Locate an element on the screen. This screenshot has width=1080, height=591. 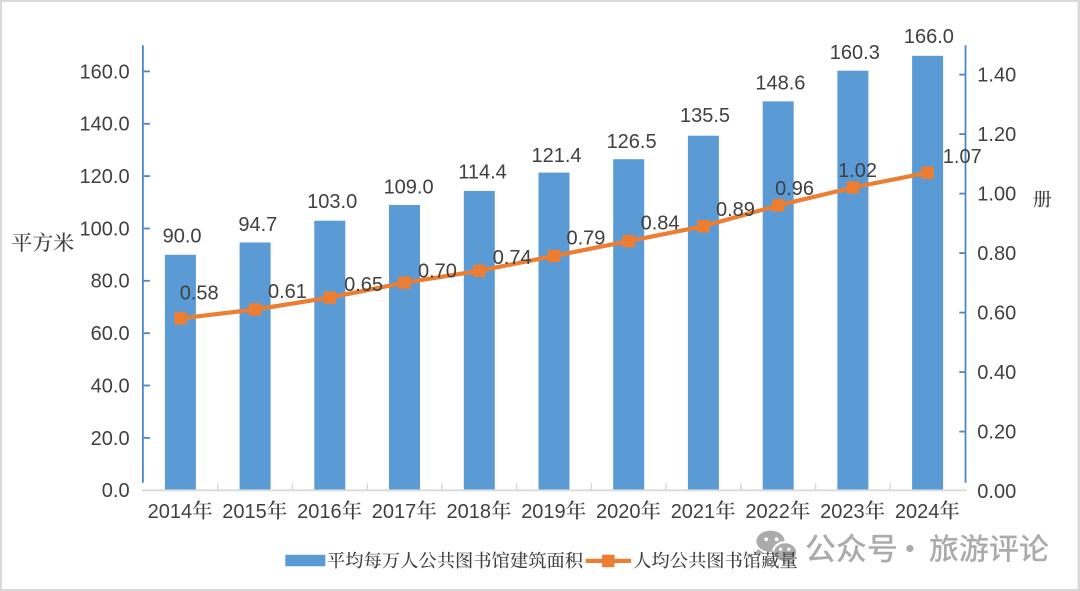
svg-text: 109.0 is located at coordinates (409, 187).